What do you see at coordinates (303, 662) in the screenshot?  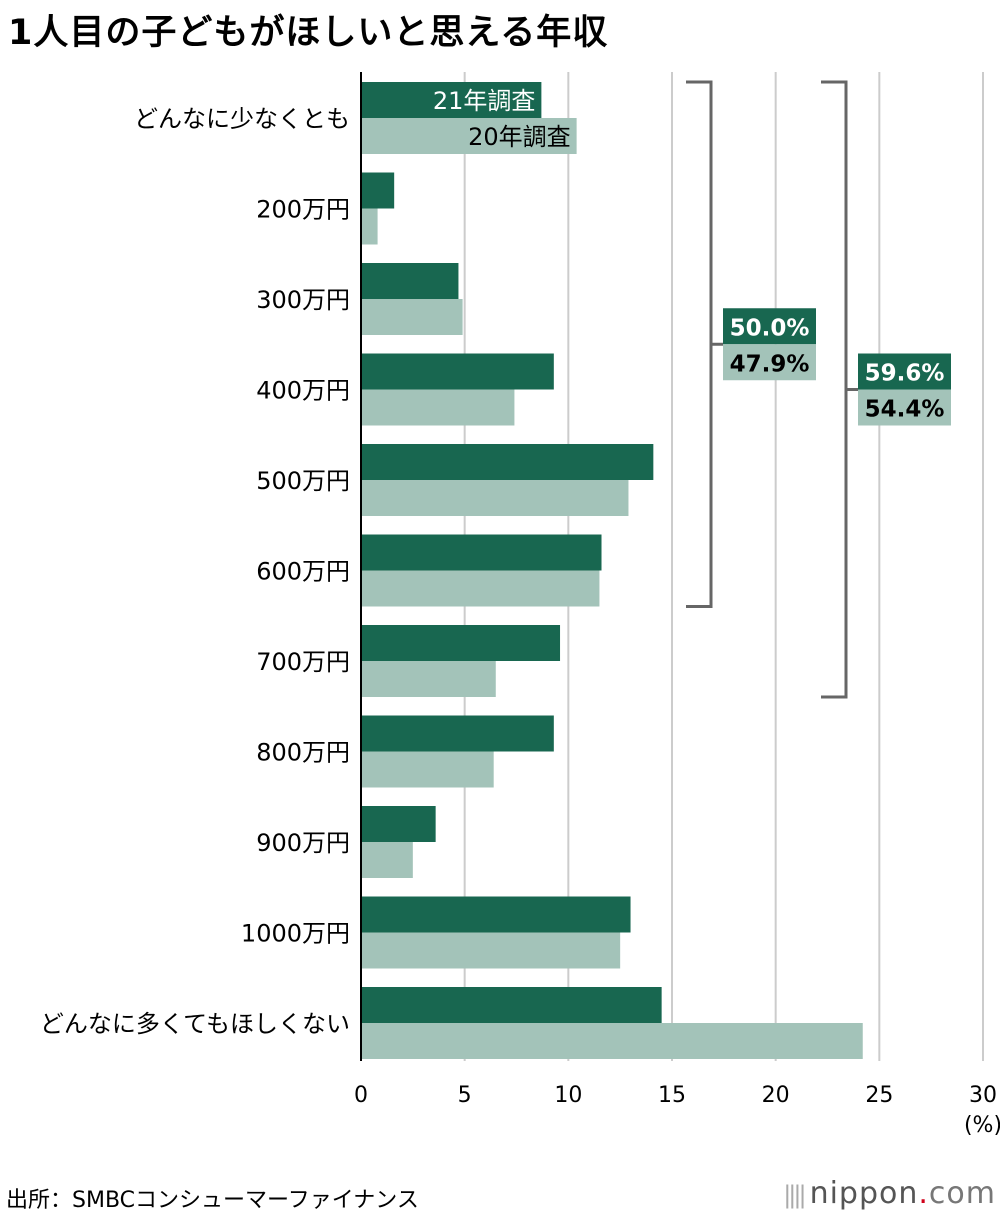 I see `category-label: 700万円` at bounding box center [303, 662].